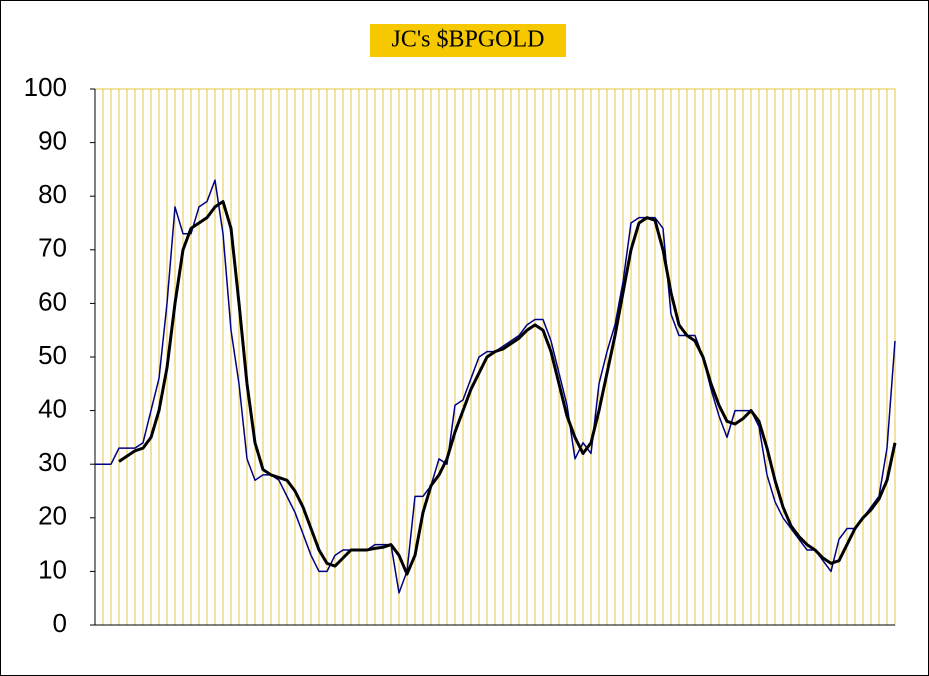 Image resolution: width=929 pixels, height=676 pixels. What do you see at coordinates (52, 408) in the screenshot?
I see `y-tick-label: 40` at bounding box center [52, 408].